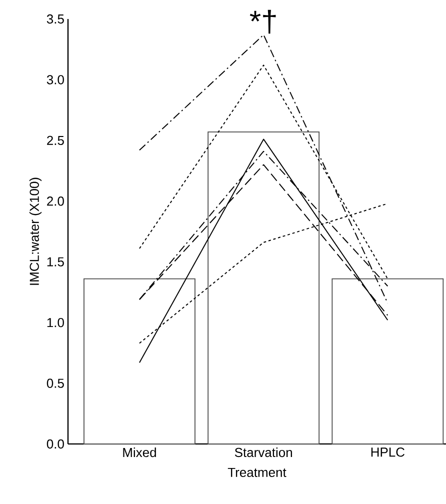 This screenshot has width=446, height=504. What do you see at coordinates (55, 383) in the screenshot?
I see `y-tick-label: 0.5` at bounding box center [55, 383].